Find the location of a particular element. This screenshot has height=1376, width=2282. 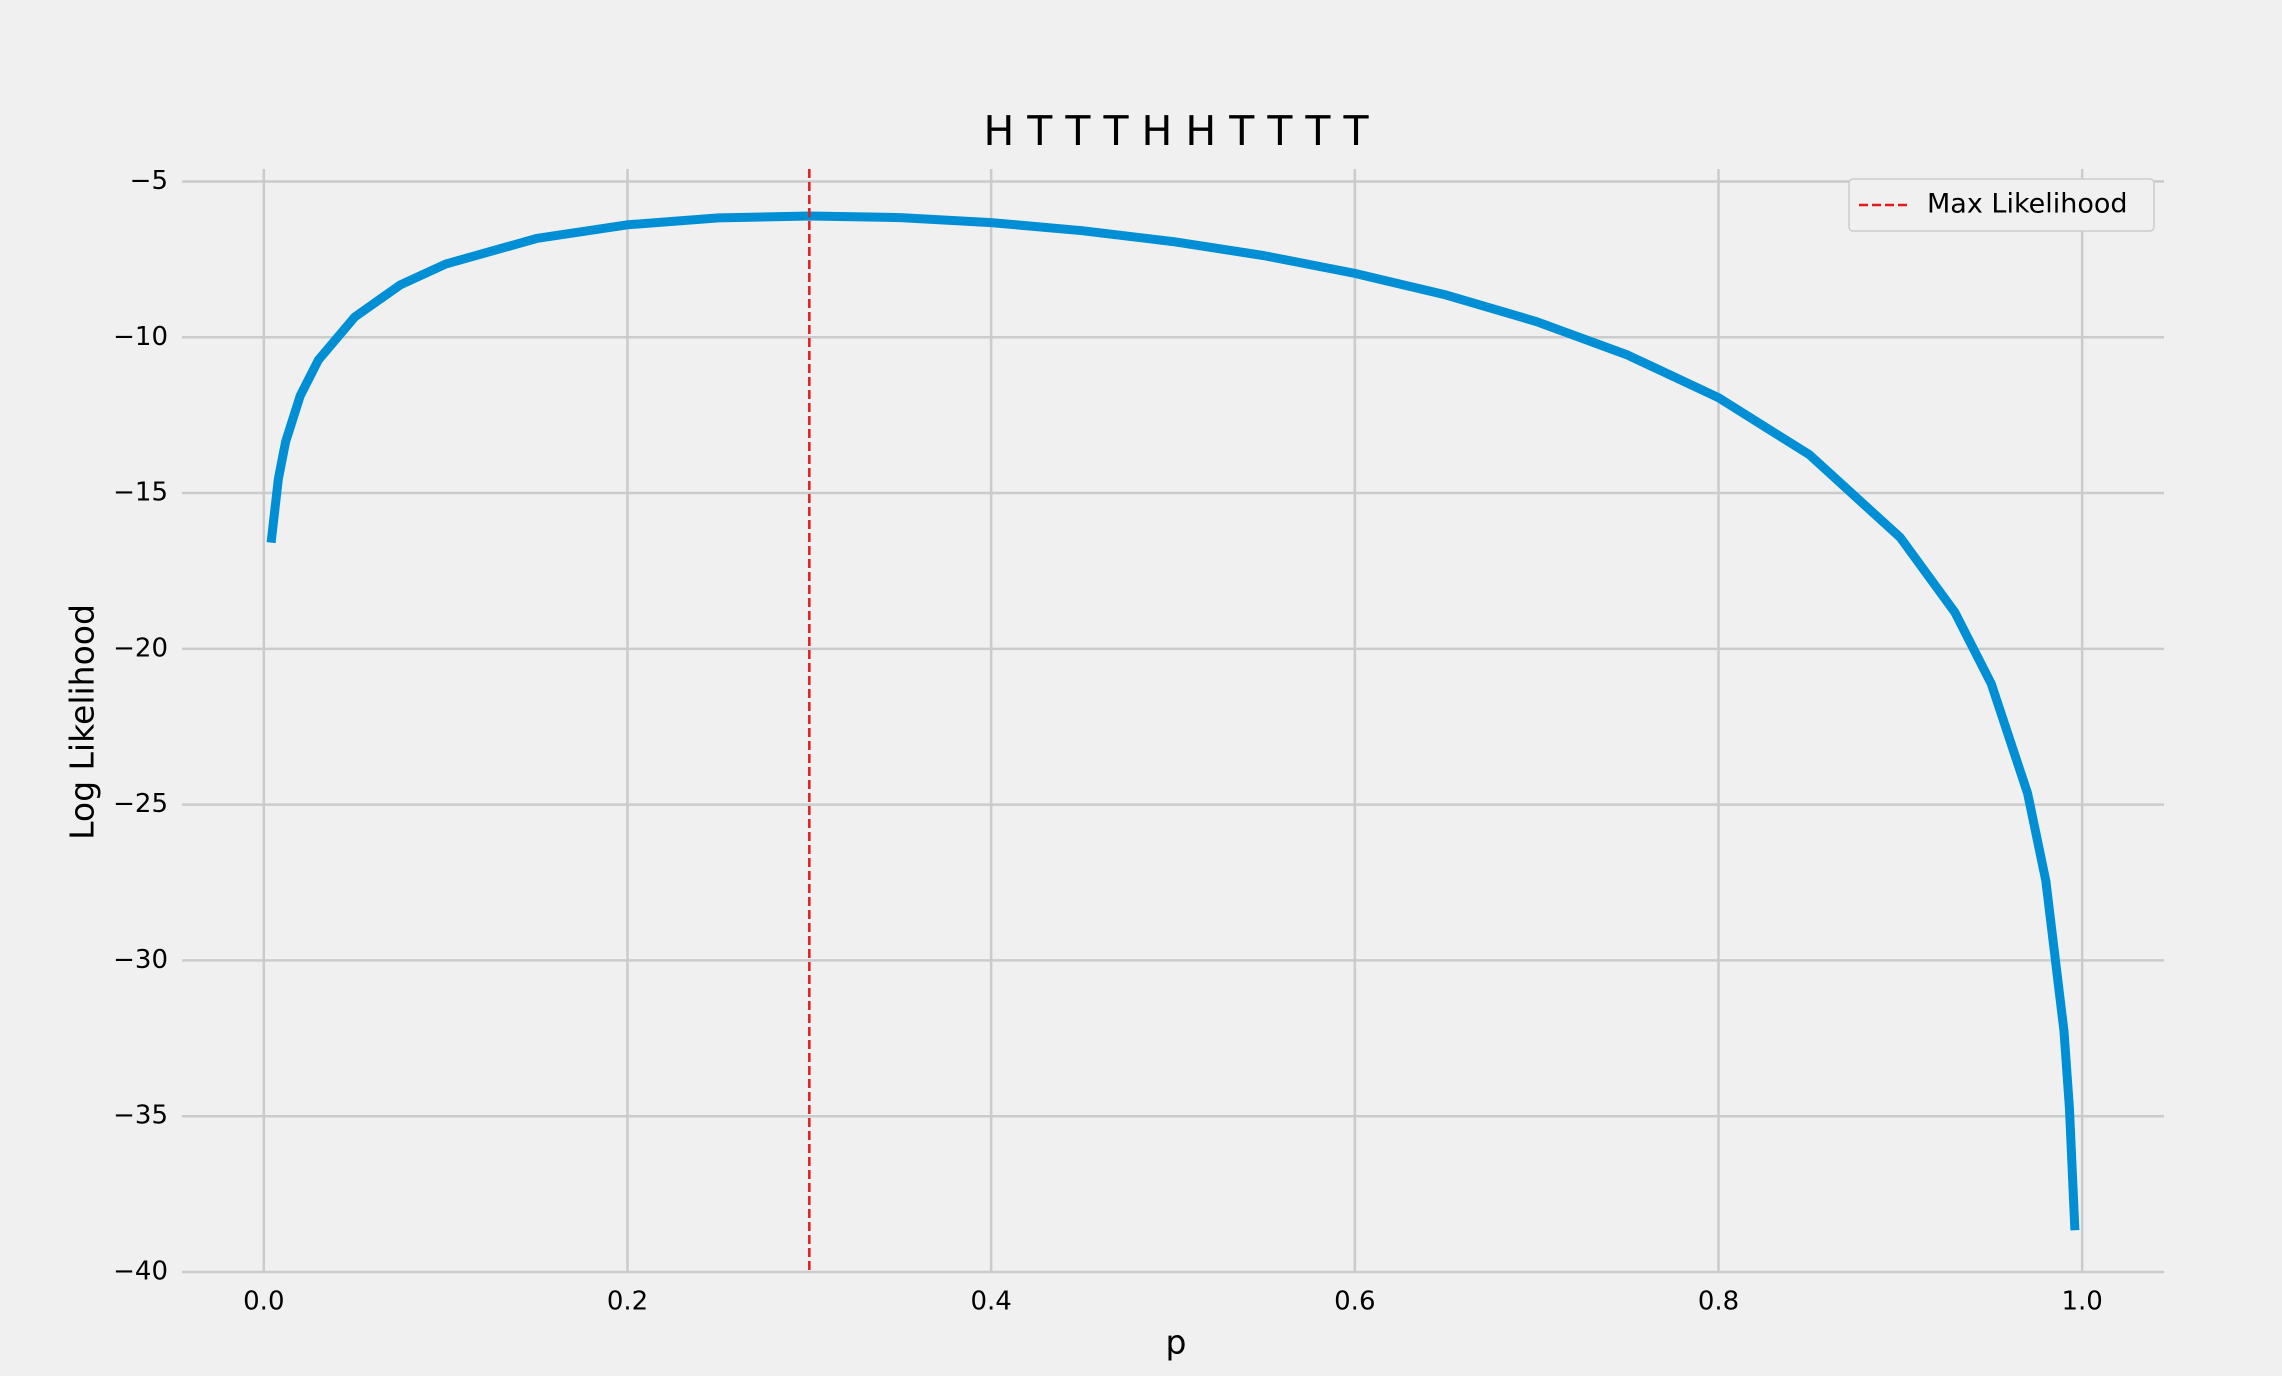

x-tick-label: 0.6 is located at coordinates (1354, 1302).